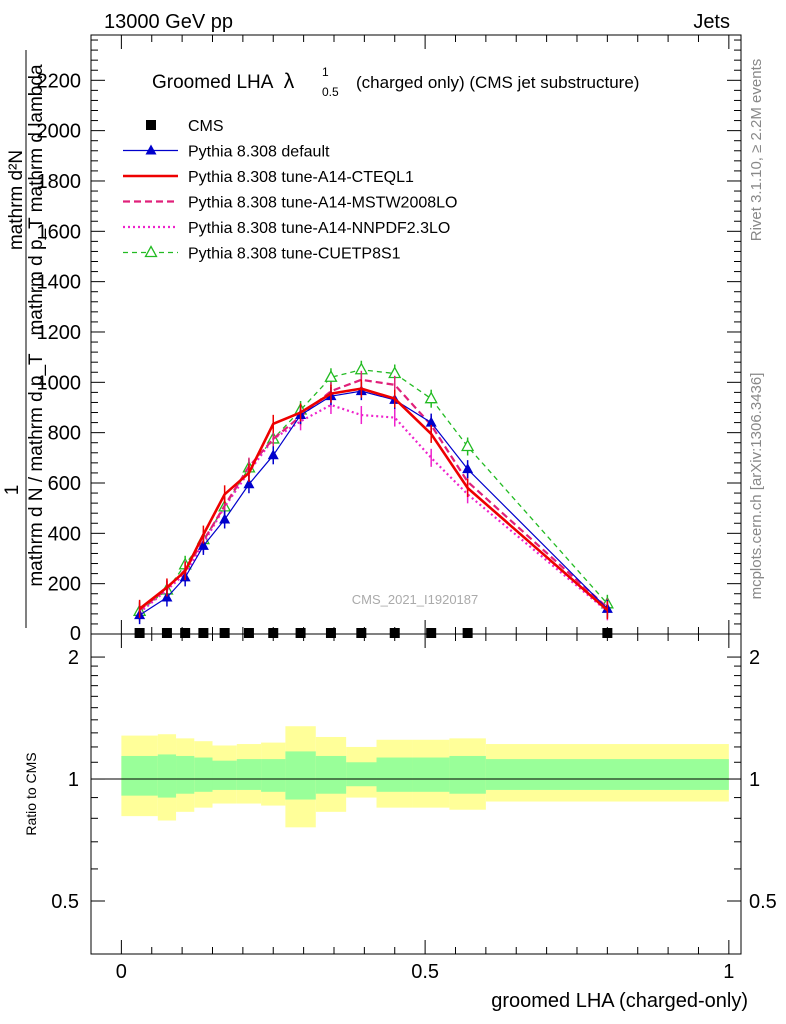 The image size is (786, 1024). What do you see at coordinates (36, 470) in the screenshot?
I see `ylabel-denominator: mathrm d N / mathrm d p_T` at bounding box center [36, 470].